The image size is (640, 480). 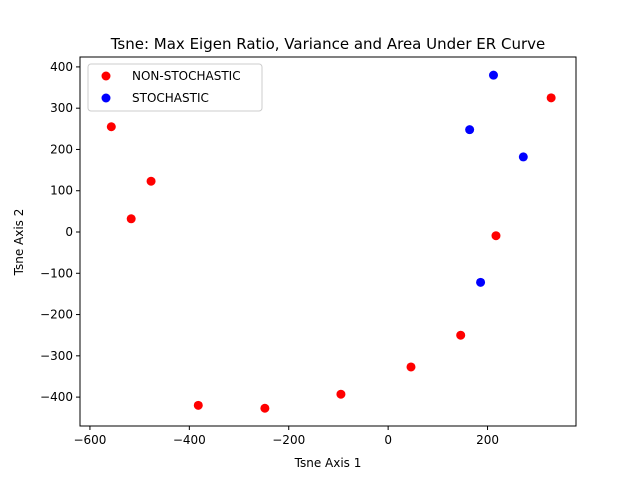 I want to click on x-axis-label: Tsne Axis 1, so click(x=328, y=463).